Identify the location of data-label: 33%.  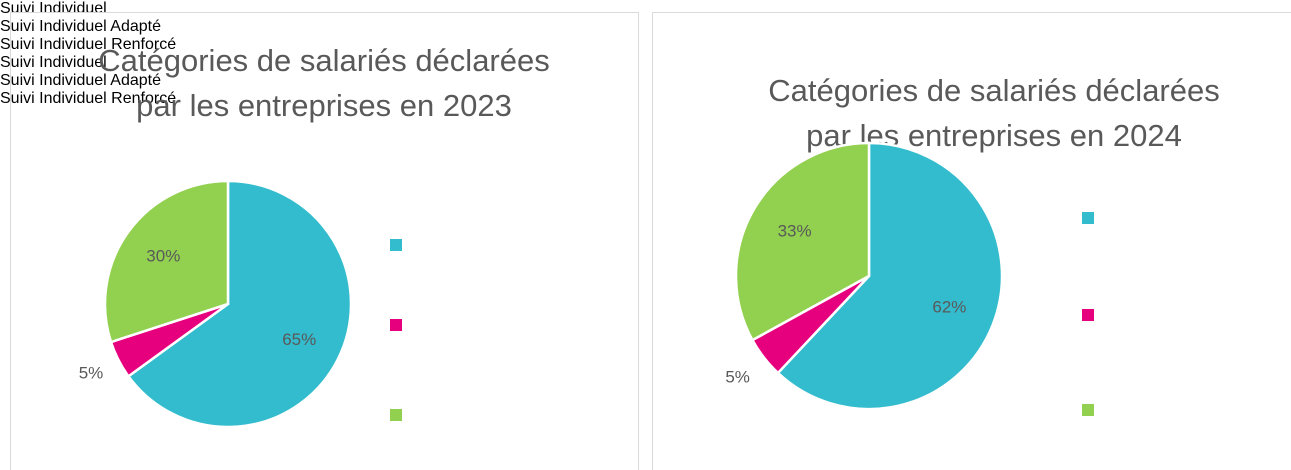
(795, 230).